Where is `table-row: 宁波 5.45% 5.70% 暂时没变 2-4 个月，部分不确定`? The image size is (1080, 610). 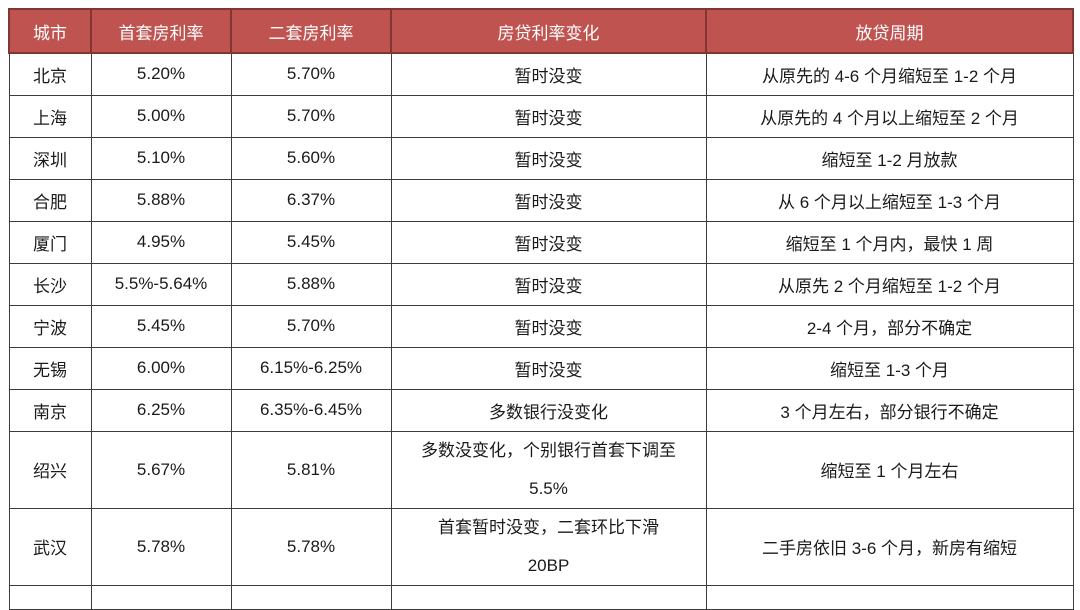
table-row: 宁波 5.45% 5.70% 暂时没变 2-4 个月，部分不确定 is located at coordinates (541, 326).